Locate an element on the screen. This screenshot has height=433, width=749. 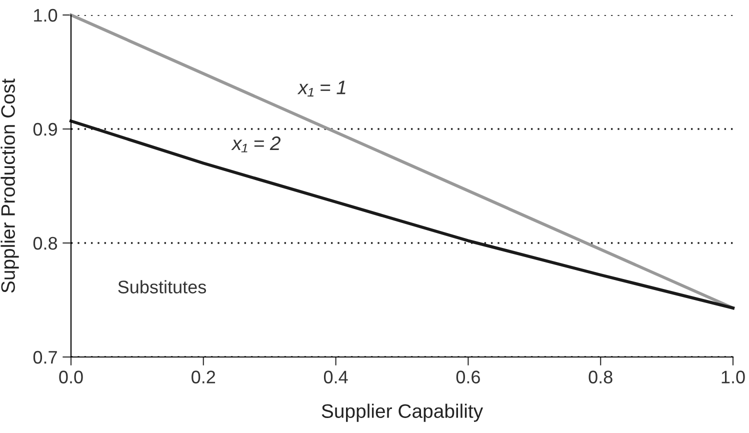
y-tick-label: 0.7 is located at coordinates (45, 357).